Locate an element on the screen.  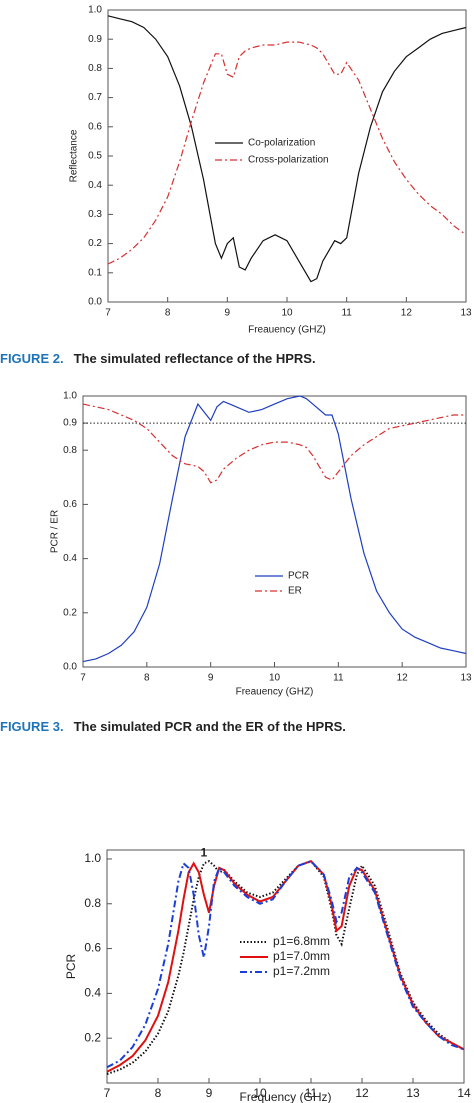
legend-label: p1=7.0mm is located at coordinates (301, 956).